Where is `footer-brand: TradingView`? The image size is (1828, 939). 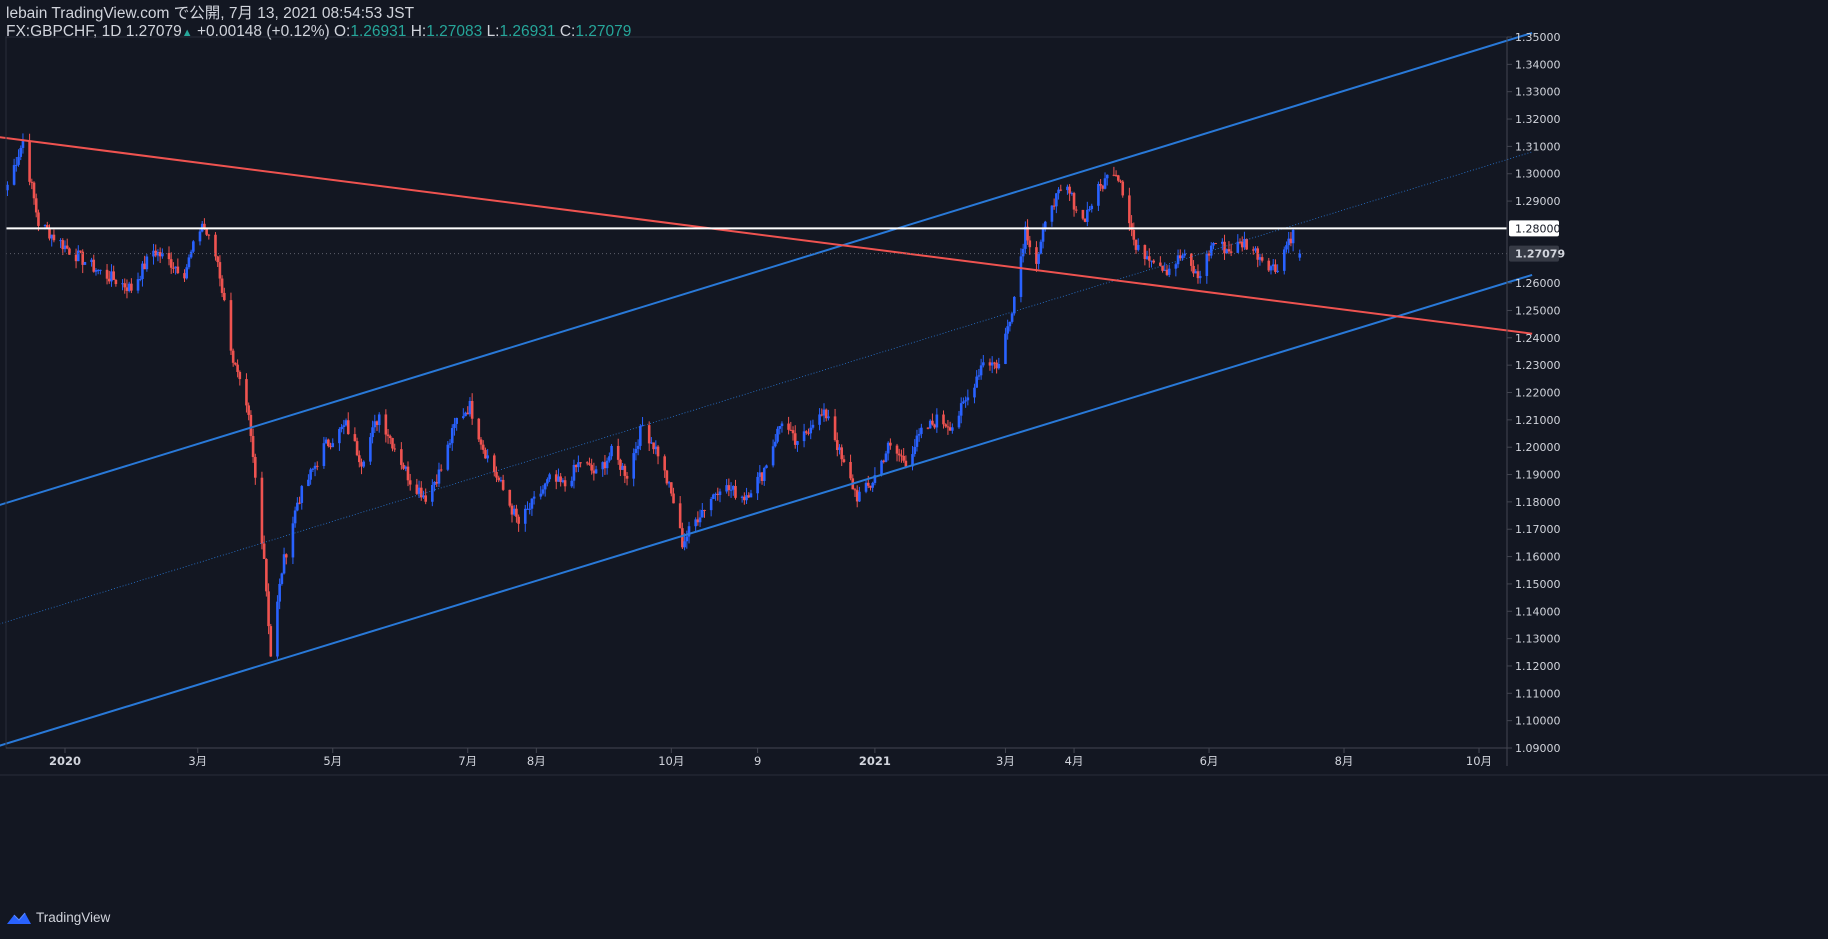
footer-brand: TradingView is located at coordinates (58, 917).